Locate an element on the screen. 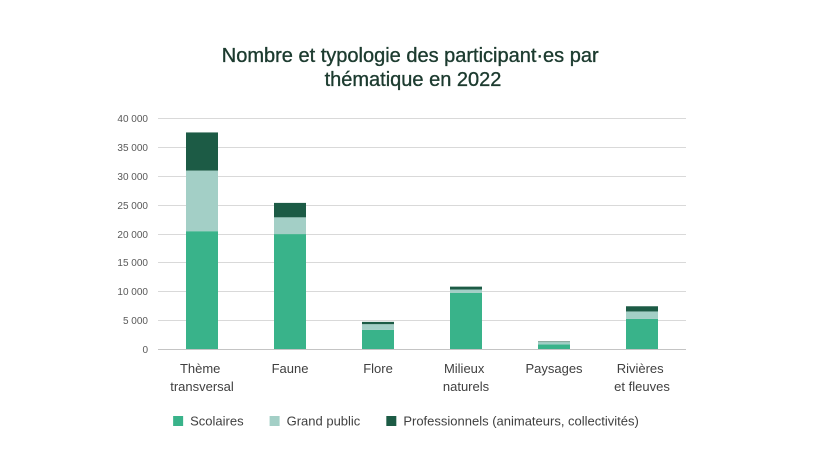  x-tick-label-line: Flore is located at coordinates (378, 368).